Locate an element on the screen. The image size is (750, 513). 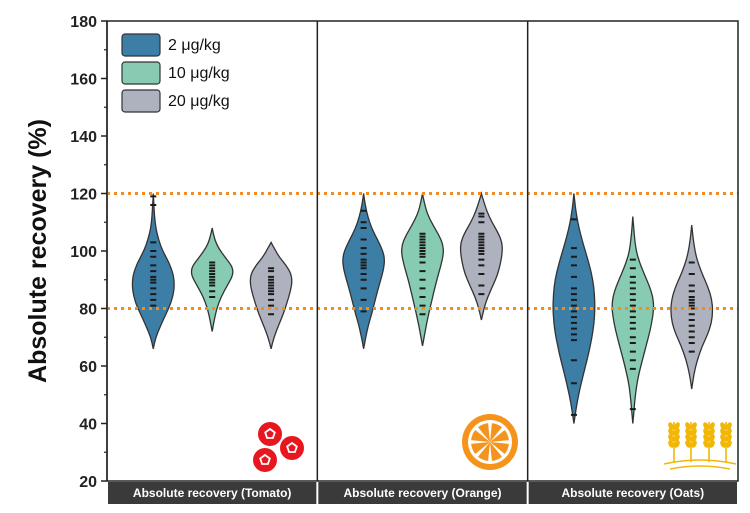
orange-icon is located at coordinates (490, 442).